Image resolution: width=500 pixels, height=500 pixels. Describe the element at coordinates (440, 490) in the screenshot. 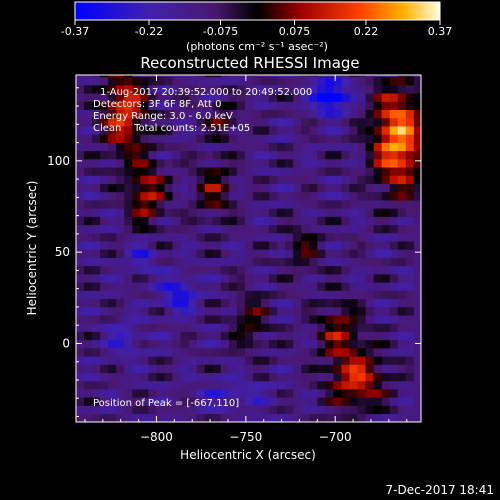

I see `footer-date: 7-Dec-2017 18:41` at that location.